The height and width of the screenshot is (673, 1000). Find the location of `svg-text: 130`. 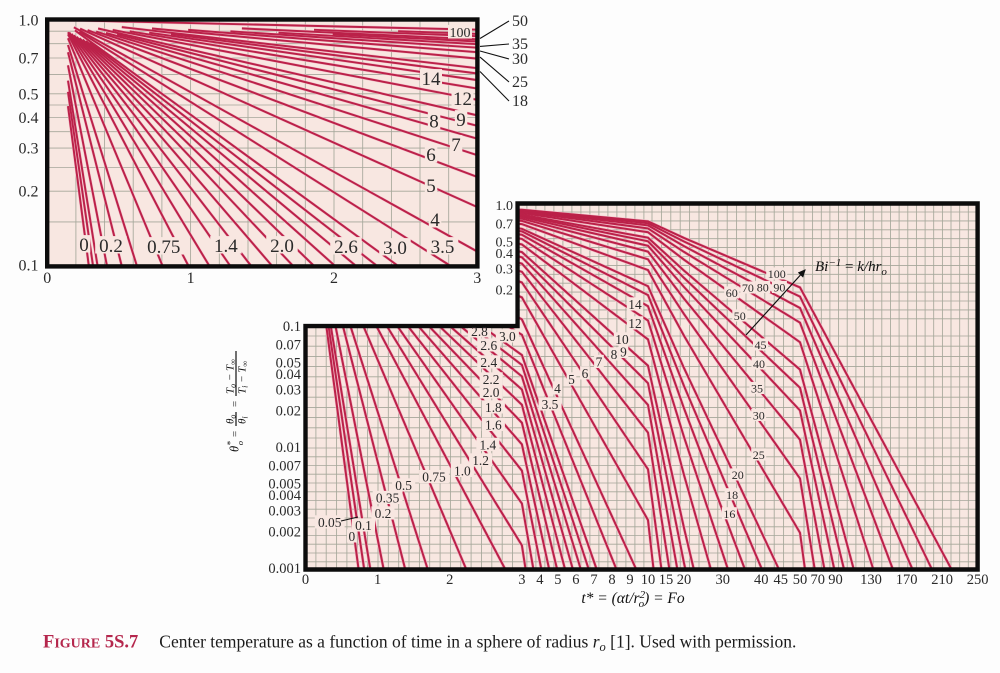

svg-text: 130 is located at coordinates (871, 580).